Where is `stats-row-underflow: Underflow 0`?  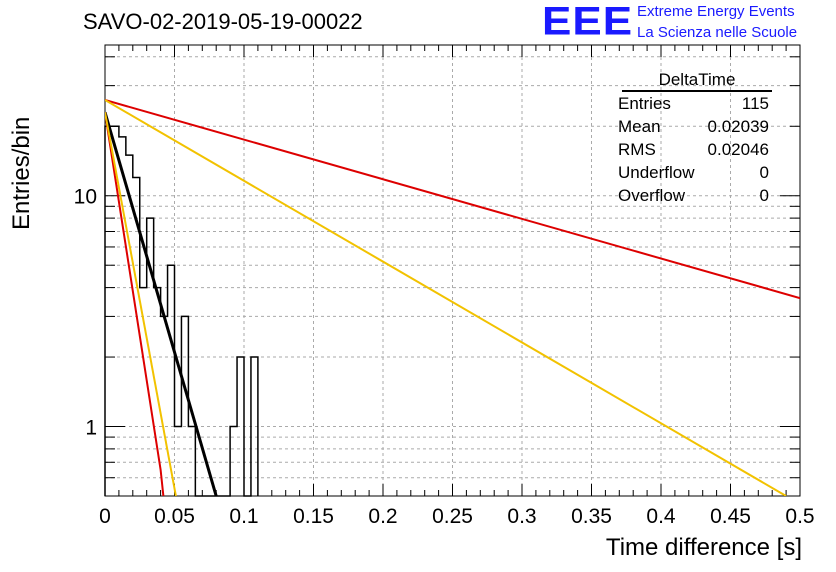
stats-row-underflow: Underflow 0 is located at coordinates (693, 172).